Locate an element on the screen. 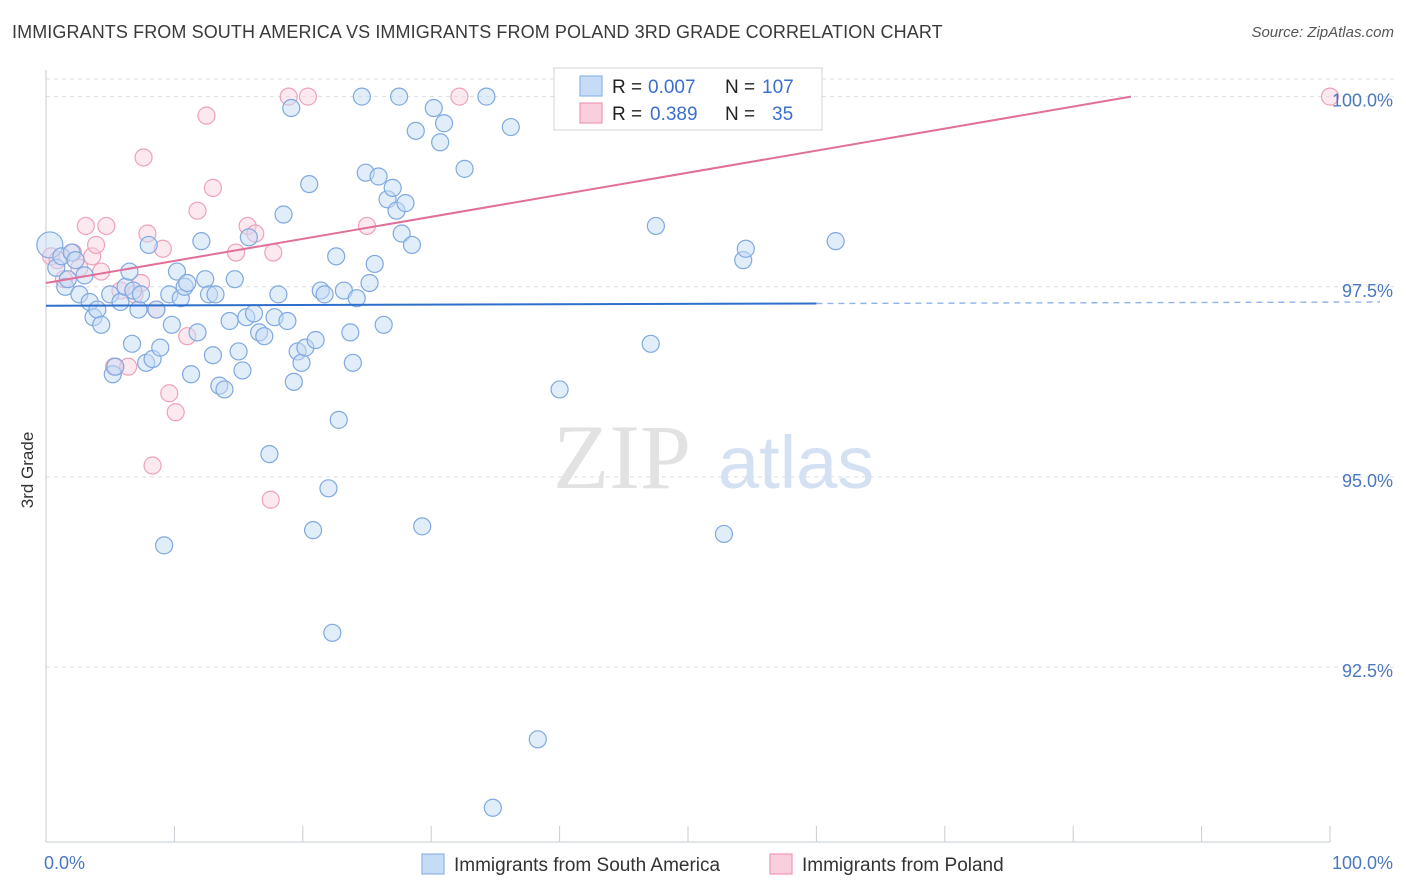  y-tick-label: 92.5% is located at coordinates (1367, 671).